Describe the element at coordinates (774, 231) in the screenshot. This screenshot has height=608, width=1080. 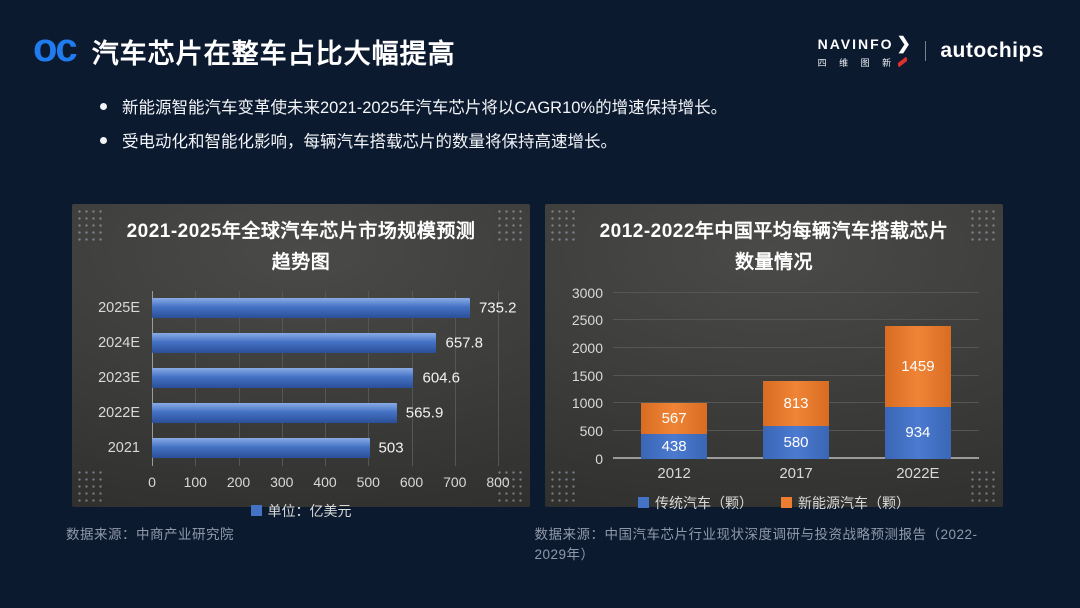
I see `chart-title-line: 2012-2022年中国平均每辆汽车搭载芯片` at that location.